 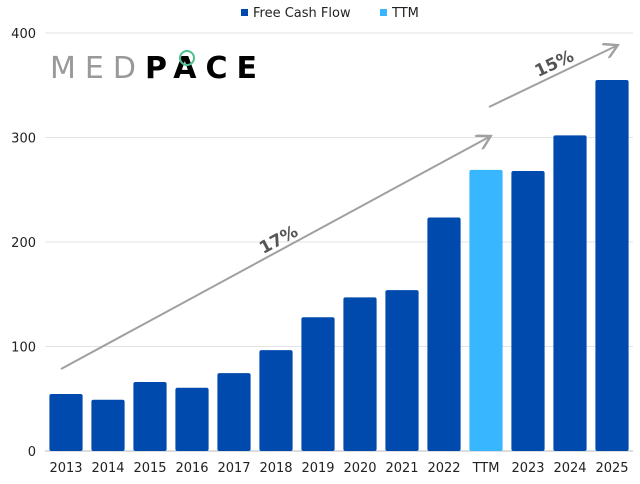 I want to click on x-tick-label: 2015, so click(x=149, y=468).